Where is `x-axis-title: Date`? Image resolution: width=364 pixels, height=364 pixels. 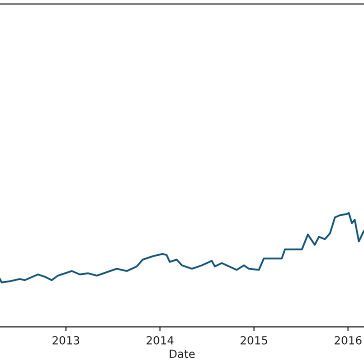
x-axis-title: Date is located at coordinates (182, 354).